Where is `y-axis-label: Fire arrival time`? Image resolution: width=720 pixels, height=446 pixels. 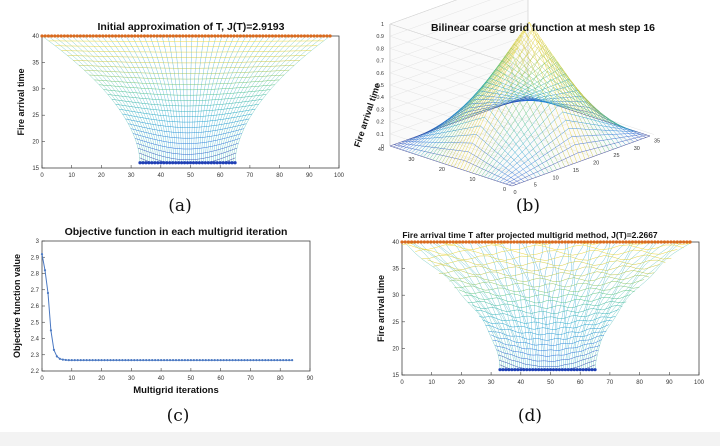 y-axis-label: Fire arrival time is located at coordinates (381, 308).